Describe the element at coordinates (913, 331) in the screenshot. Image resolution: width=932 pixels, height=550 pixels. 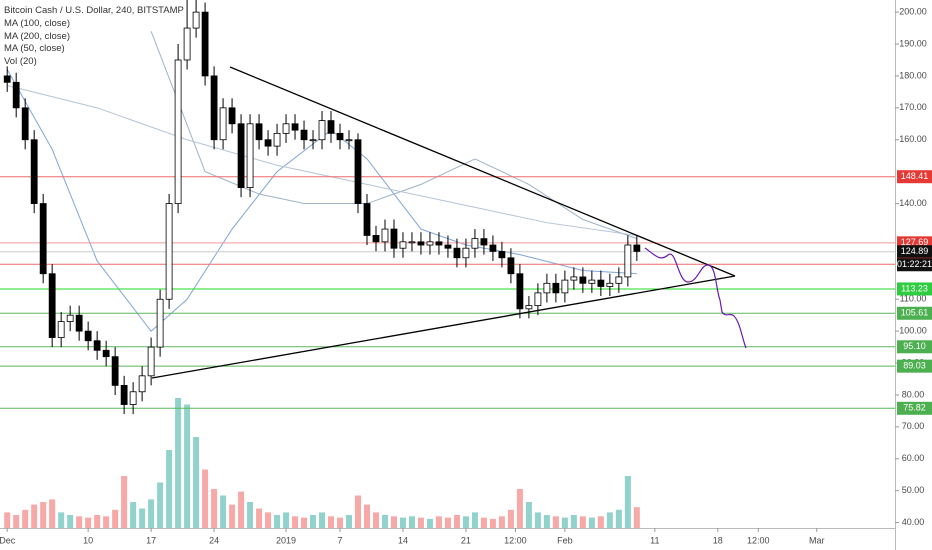
I see `y-tick-label: 100.00` at that location.